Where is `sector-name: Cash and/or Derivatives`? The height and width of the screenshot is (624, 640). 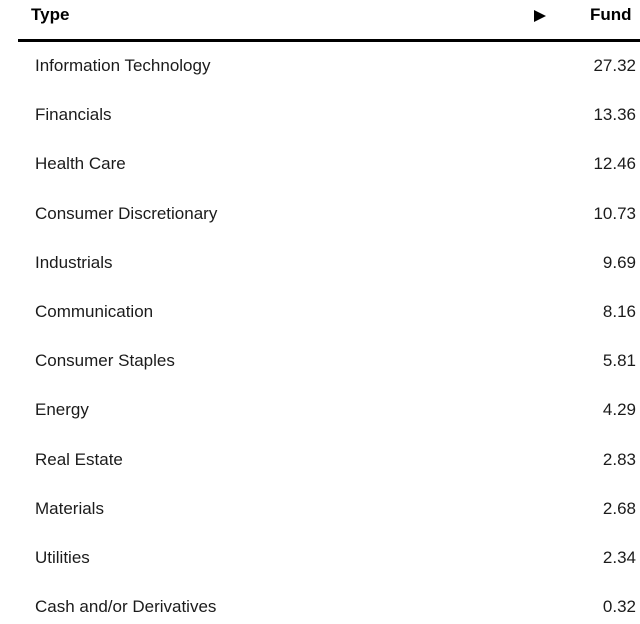
sector-name: Cash and/or Derivatives is located at coordinates (126, 607).